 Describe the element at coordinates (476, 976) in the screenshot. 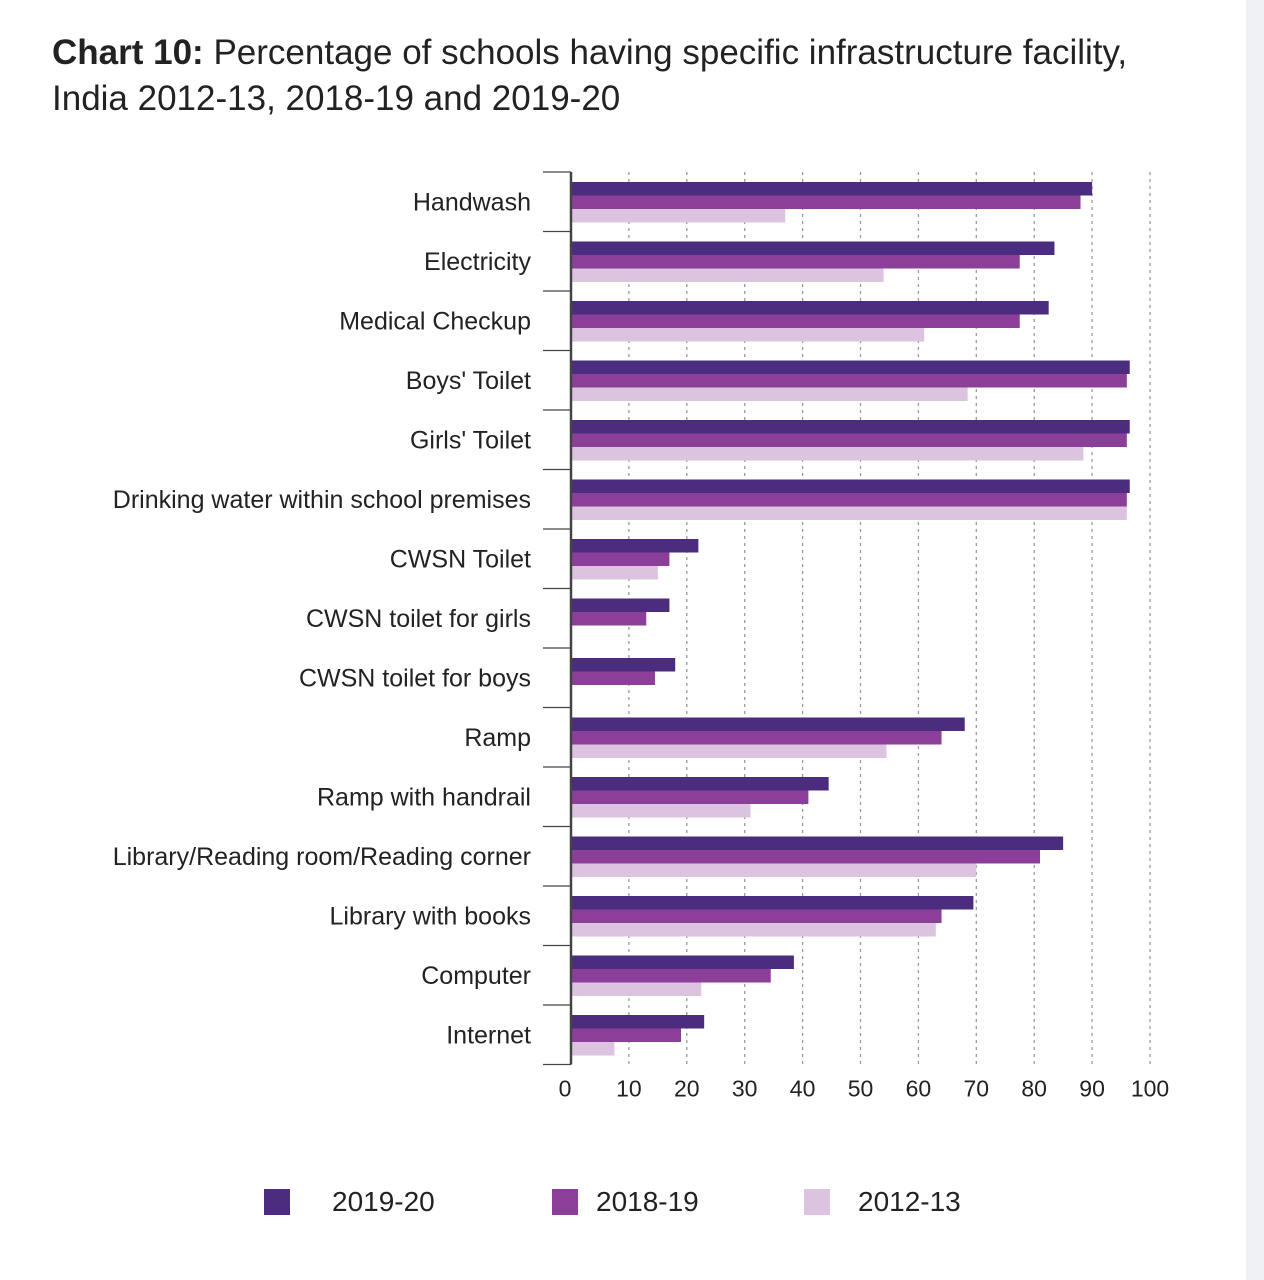

I see `category-label: Computer` at that location.